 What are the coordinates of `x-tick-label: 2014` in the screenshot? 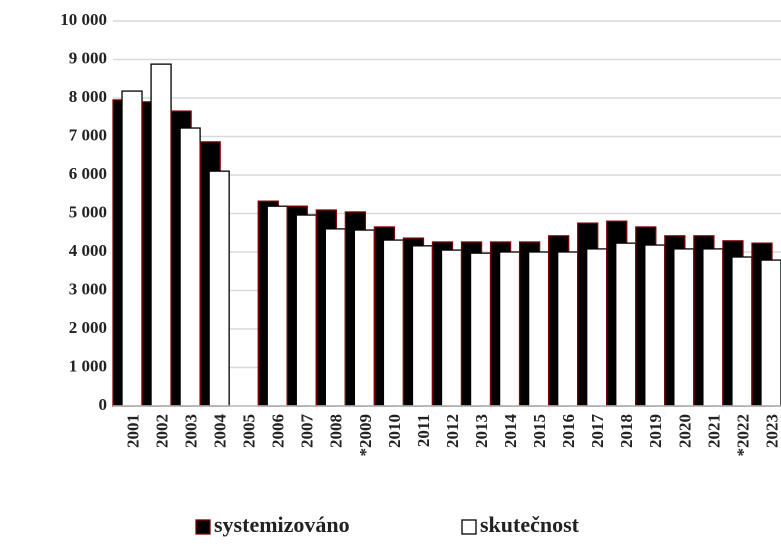 It's located at (510, 431).